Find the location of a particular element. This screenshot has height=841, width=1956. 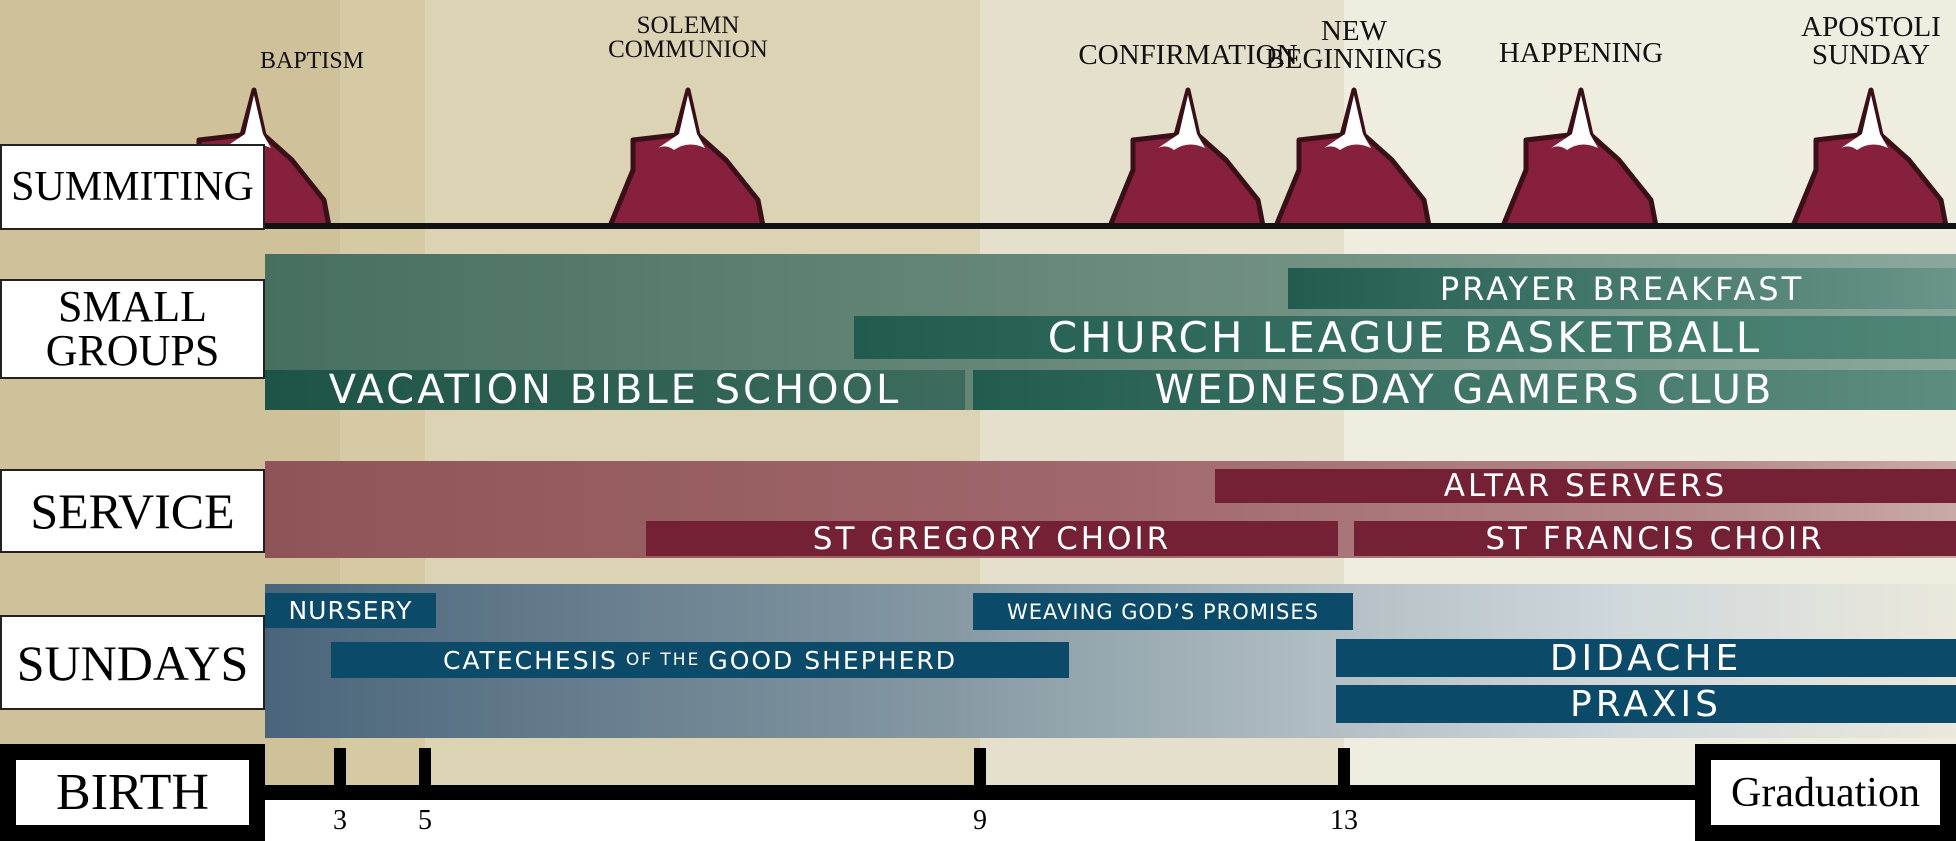

timeline-label-strip is located at coordinates (980, 820).